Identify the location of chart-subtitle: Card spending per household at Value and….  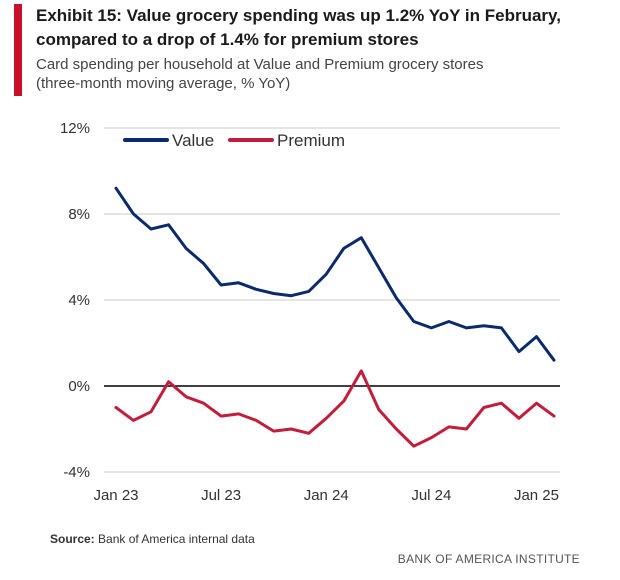
(321, 74).